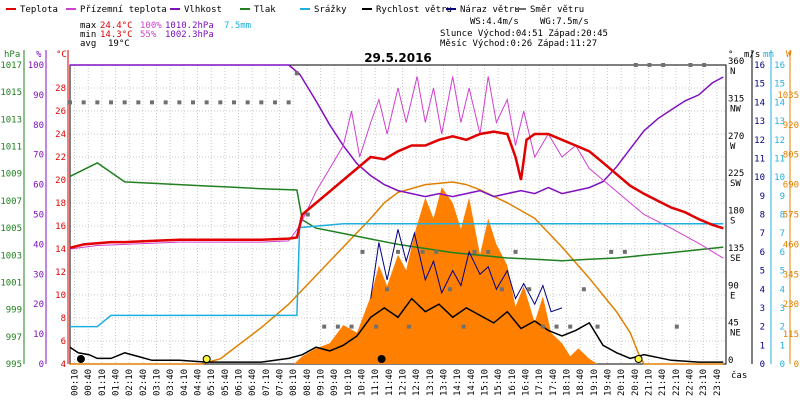 The width and height of the screenshot is (800, 400). What do you see at coordinates (60, 204) in the screenshot?
I see `y-tick-label-temperature: 18` at bounding box center [60, 204].